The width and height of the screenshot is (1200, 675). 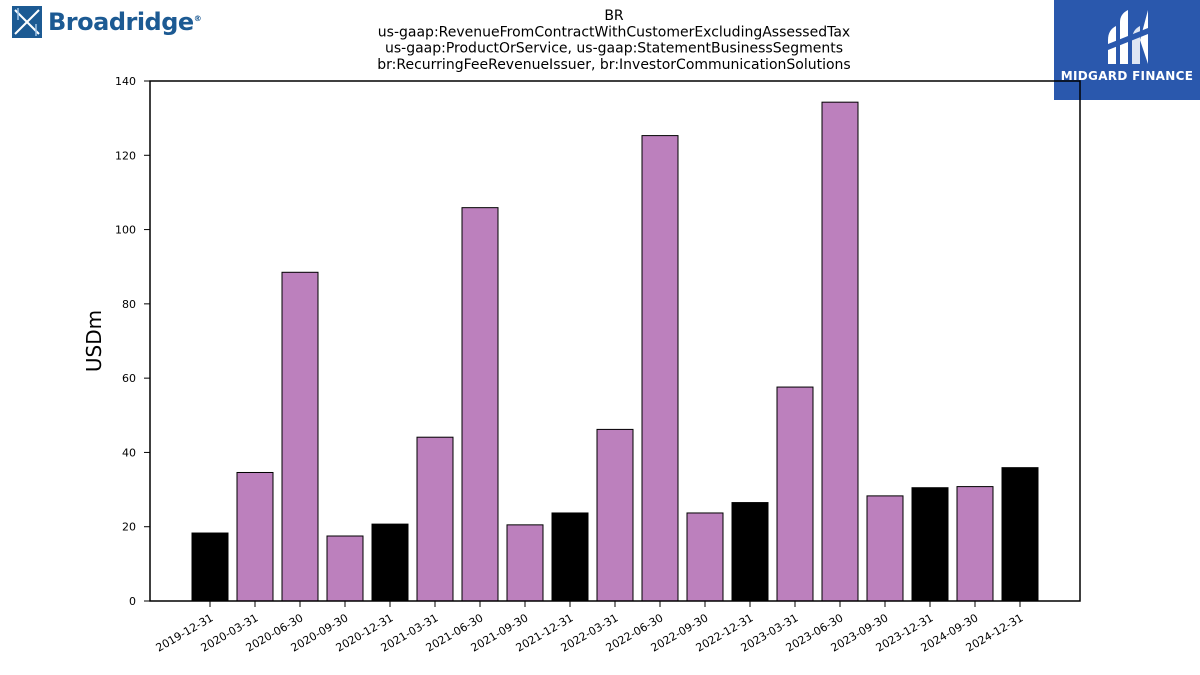 I want to click on y-tick-label: 0, so click(x=132, y=601).